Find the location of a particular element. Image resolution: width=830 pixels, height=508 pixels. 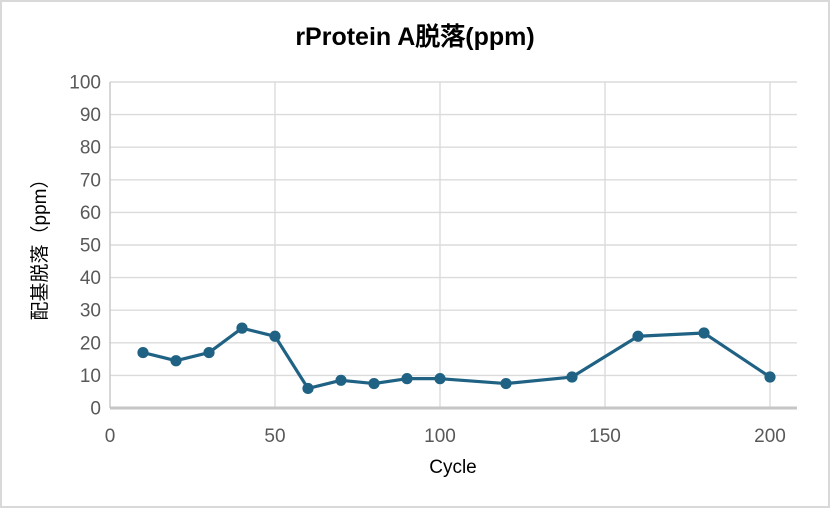

y-axis-title: 配基脱落（ppm） is located at coordinates (40, 245).